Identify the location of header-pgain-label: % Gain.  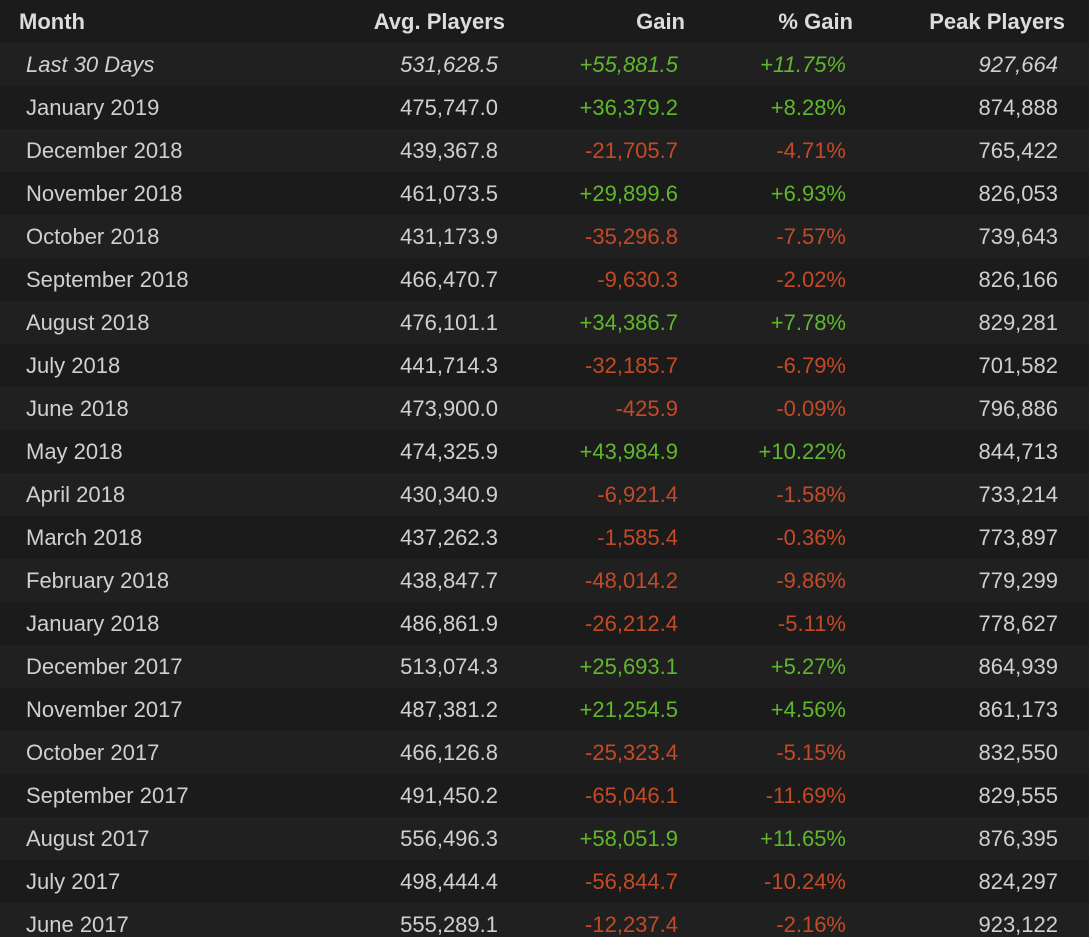
(815, 21).